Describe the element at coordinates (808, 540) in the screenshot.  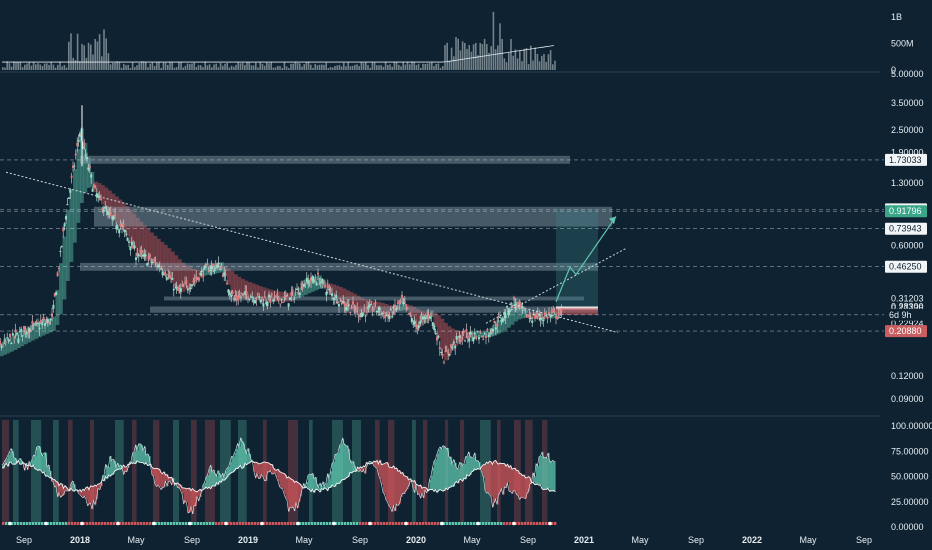
I see `x-axis-label: May` at that location.